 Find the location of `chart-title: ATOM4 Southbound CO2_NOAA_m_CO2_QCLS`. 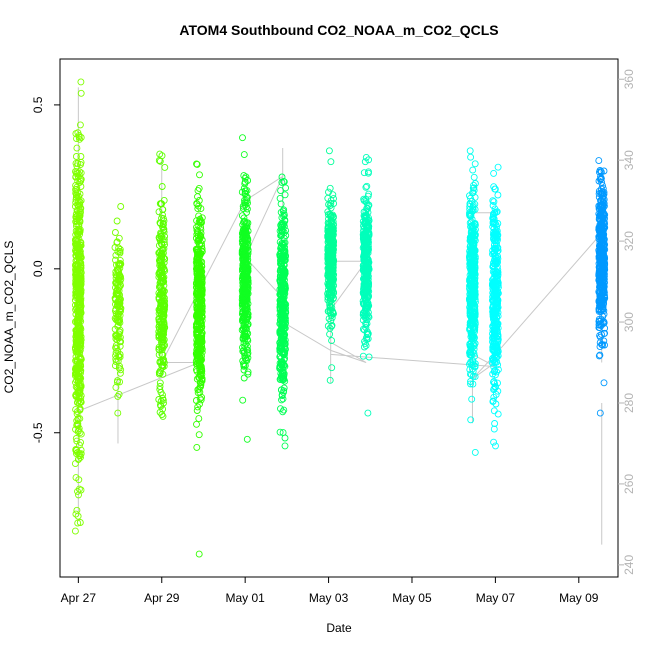

chart-title: ATOM4 Southbound CO2_NOAA_m_CO2_QCLS is located at coordinates (338, 30).